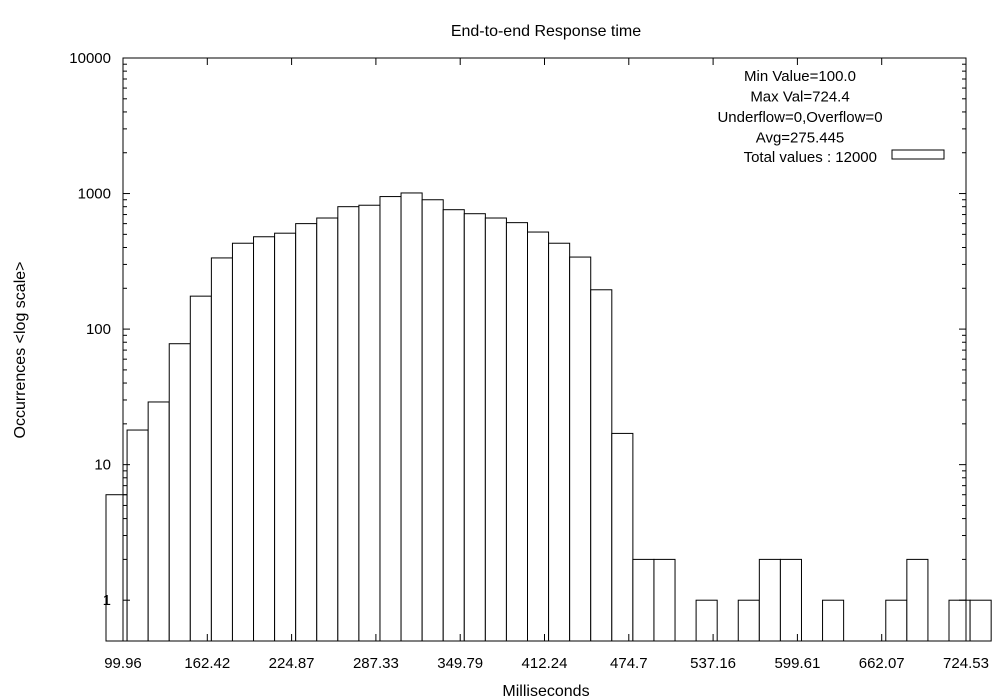 This screenshot has width=1000, height=700. Describe the element at coordinates (123, 663) in the screenshot. I see `x-tick-label: 99.96` at that location.